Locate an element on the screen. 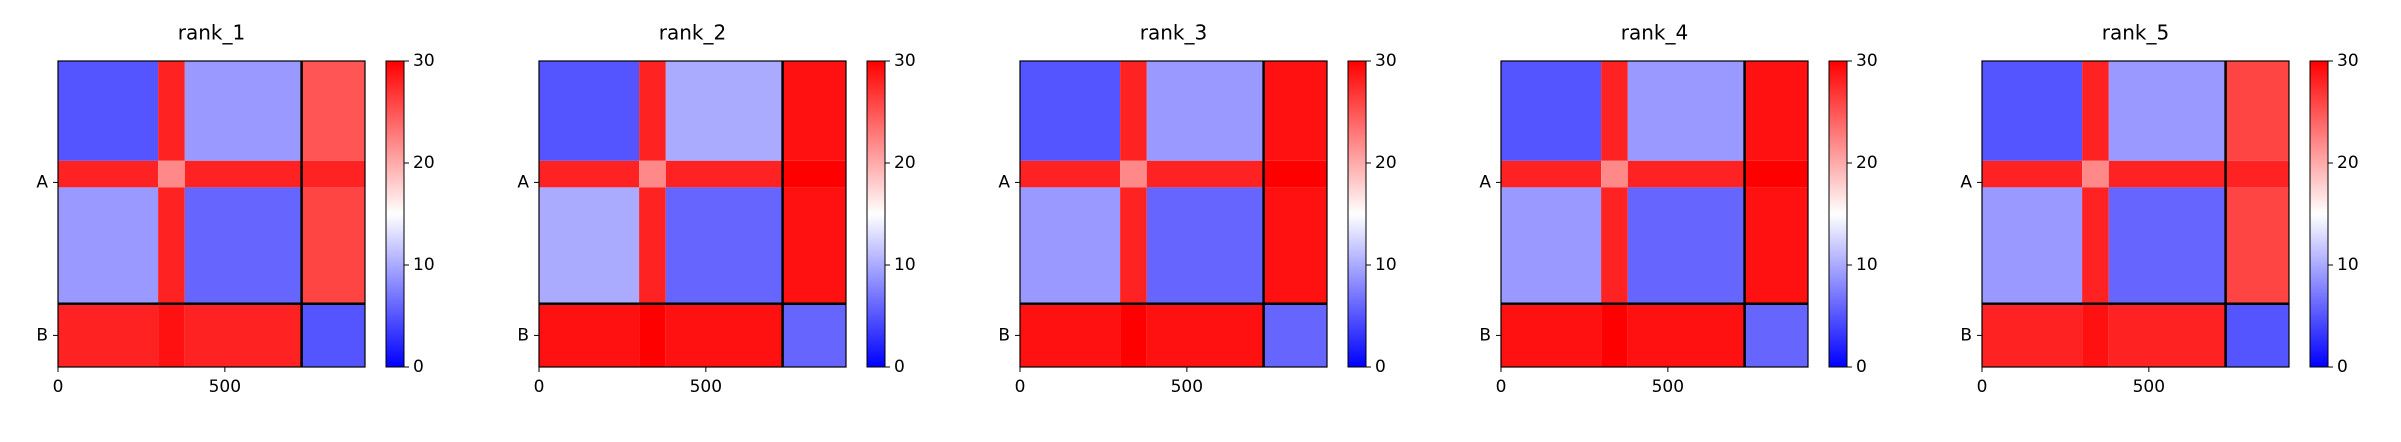 The image size is (2401, 442). panel-title: rank_2 is located at coordinates (692, 33).